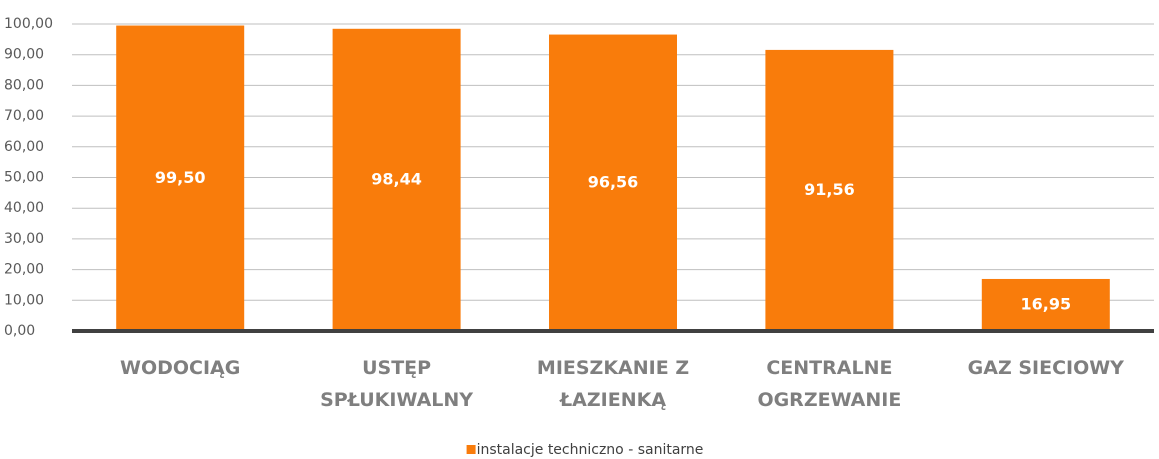 The width and height of the screenshot is (1159, 459). I want to click on x-tick-label: CENTRALNE OGRZEWANIE, so click(829, 384).